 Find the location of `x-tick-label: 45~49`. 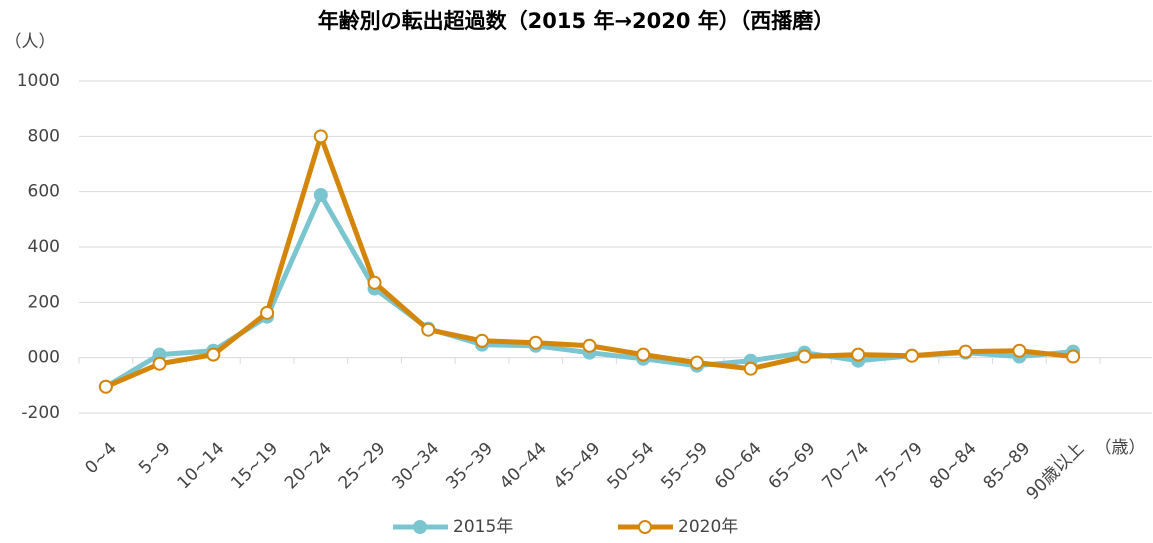

x-tick-label: 45~49 is located at coordinates (577, 466).